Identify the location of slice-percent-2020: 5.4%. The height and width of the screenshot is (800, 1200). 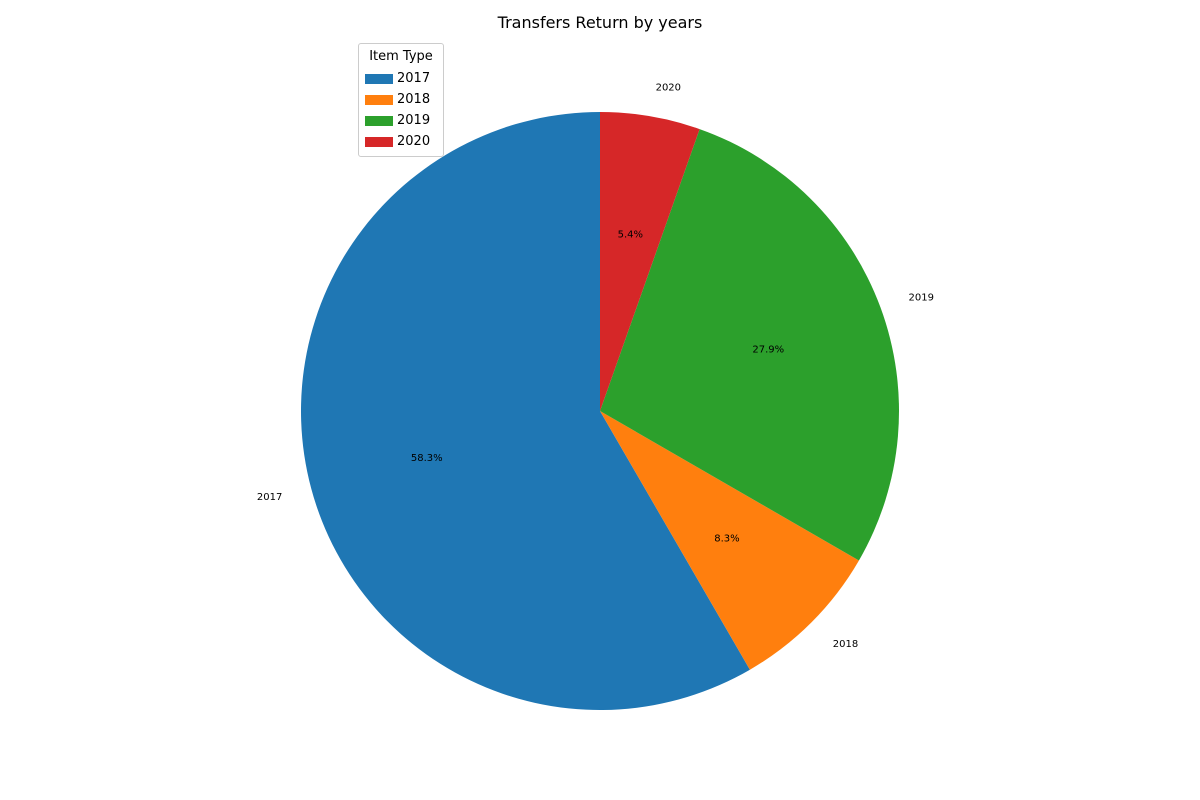
(630, 235).